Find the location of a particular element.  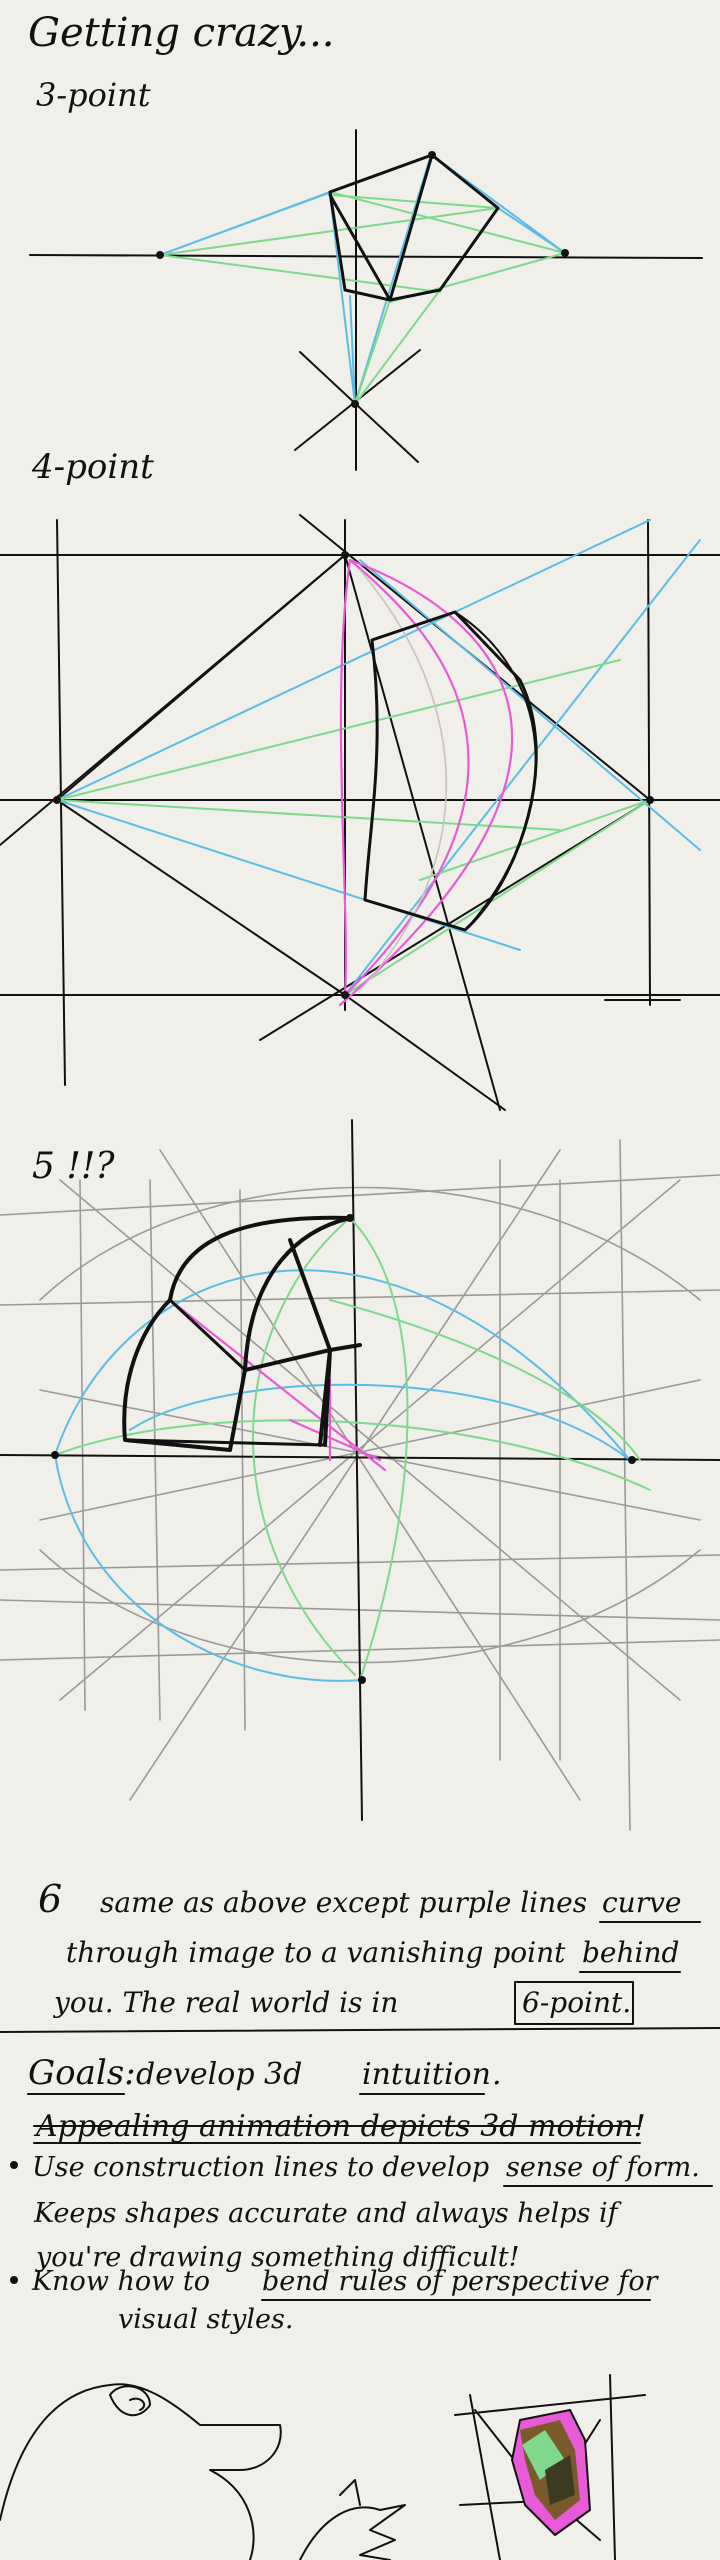

goals-bullet2-l1-b: bend rules of perspective for is located at coordinates (461, 2281).